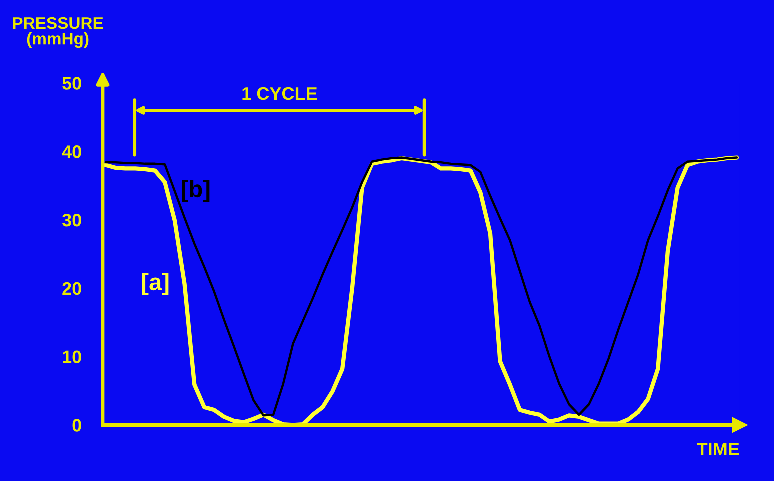  I want to click on y-tick-label: 50, so click(72, 83).